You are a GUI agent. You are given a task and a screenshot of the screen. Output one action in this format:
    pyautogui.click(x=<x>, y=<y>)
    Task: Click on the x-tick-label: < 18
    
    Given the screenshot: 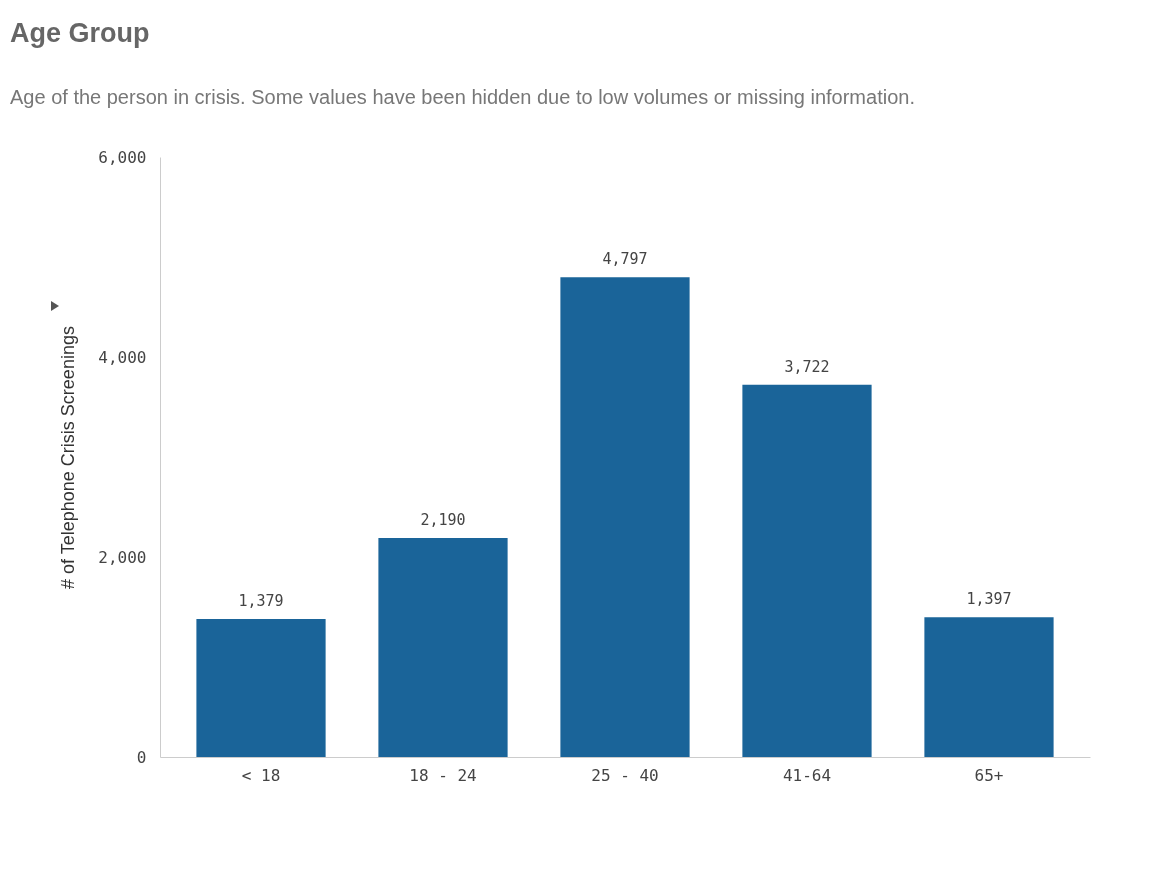 What is the action you would take?
    pyautogui.click(x=261, y=775)
    